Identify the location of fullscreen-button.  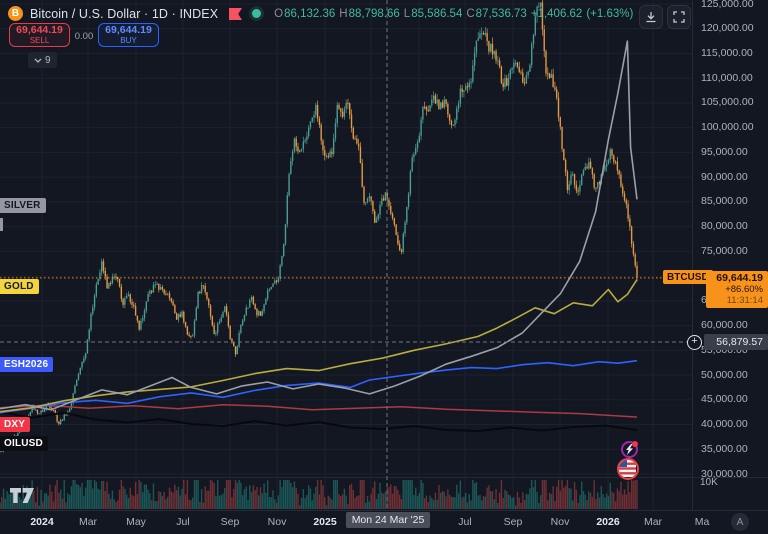
(679, 17).